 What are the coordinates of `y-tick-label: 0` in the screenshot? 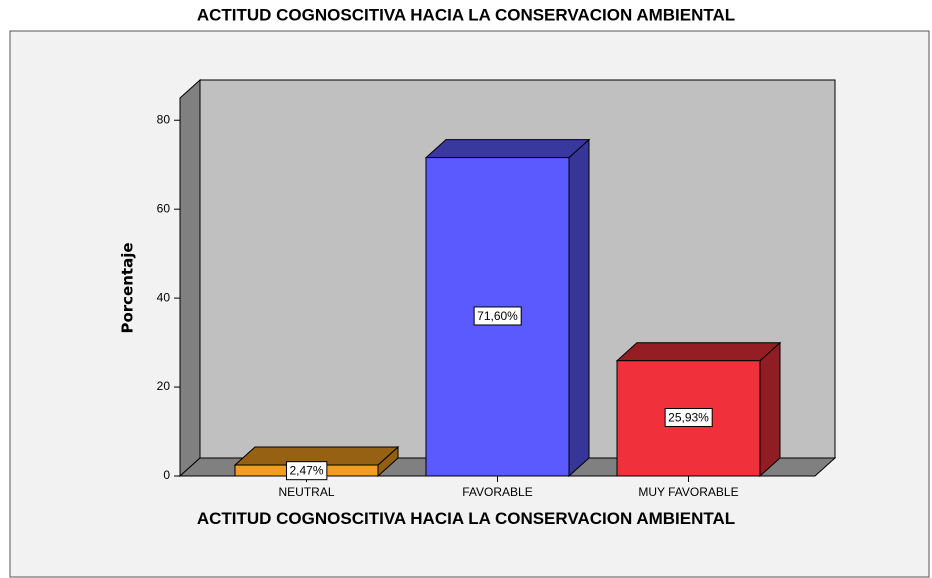 It's located at (166, 475).